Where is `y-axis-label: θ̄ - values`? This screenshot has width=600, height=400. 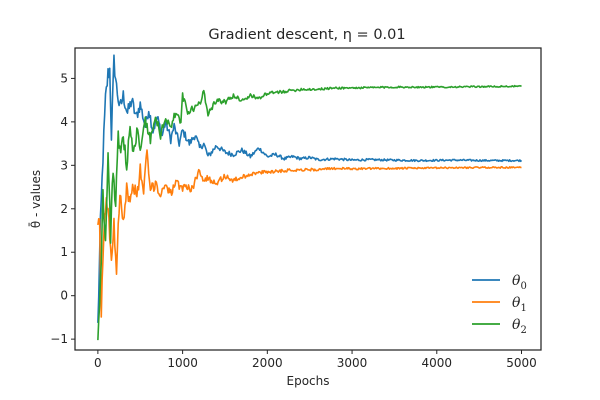
y-axis-label: θ̄ - values is located at coordinates (36, 199).